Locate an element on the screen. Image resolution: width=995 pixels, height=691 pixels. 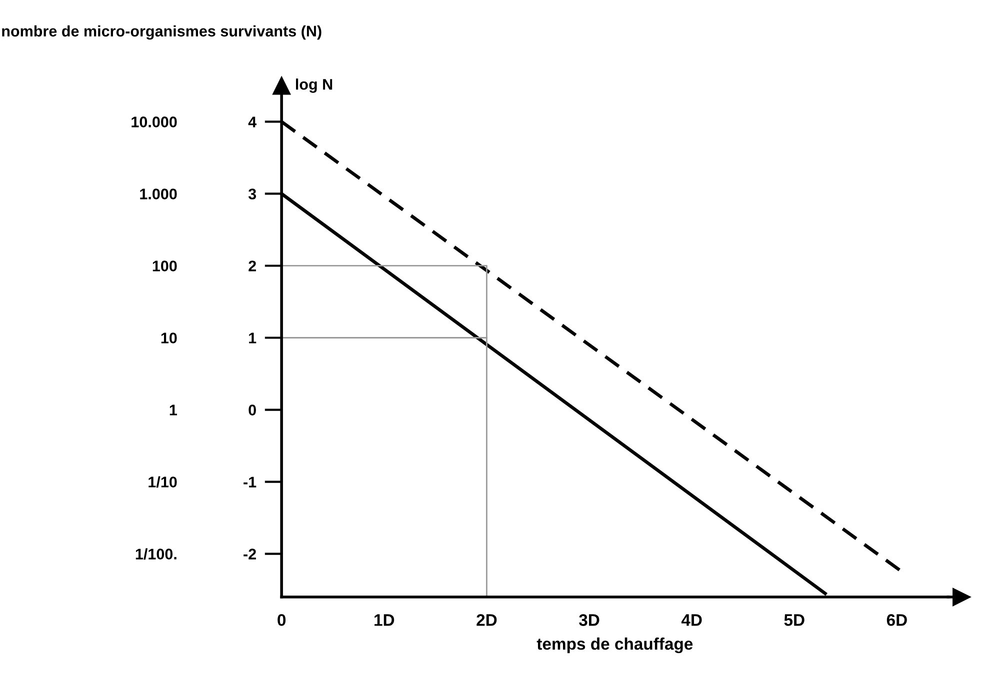
y2-tick-label: 10 is located at coordinates (169, 338).